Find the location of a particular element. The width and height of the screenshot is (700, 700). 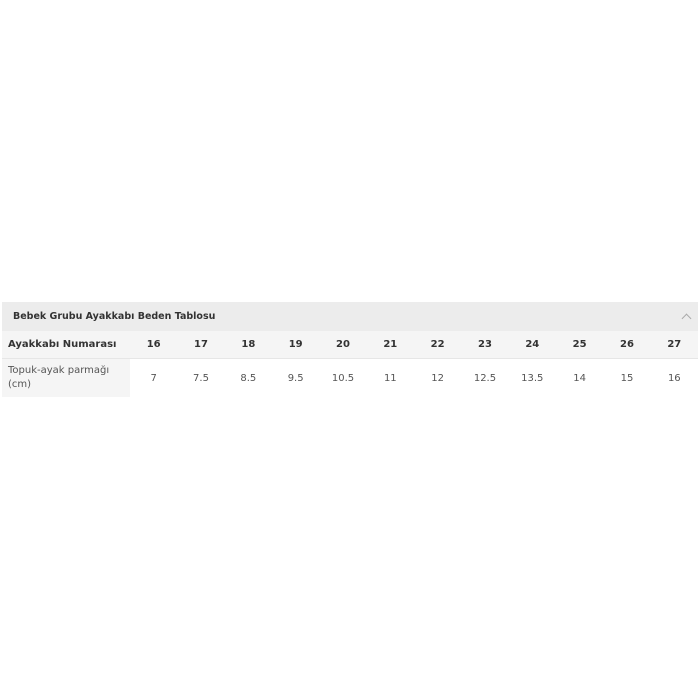

size-cell: 17 is located at coordinates (201, 345).